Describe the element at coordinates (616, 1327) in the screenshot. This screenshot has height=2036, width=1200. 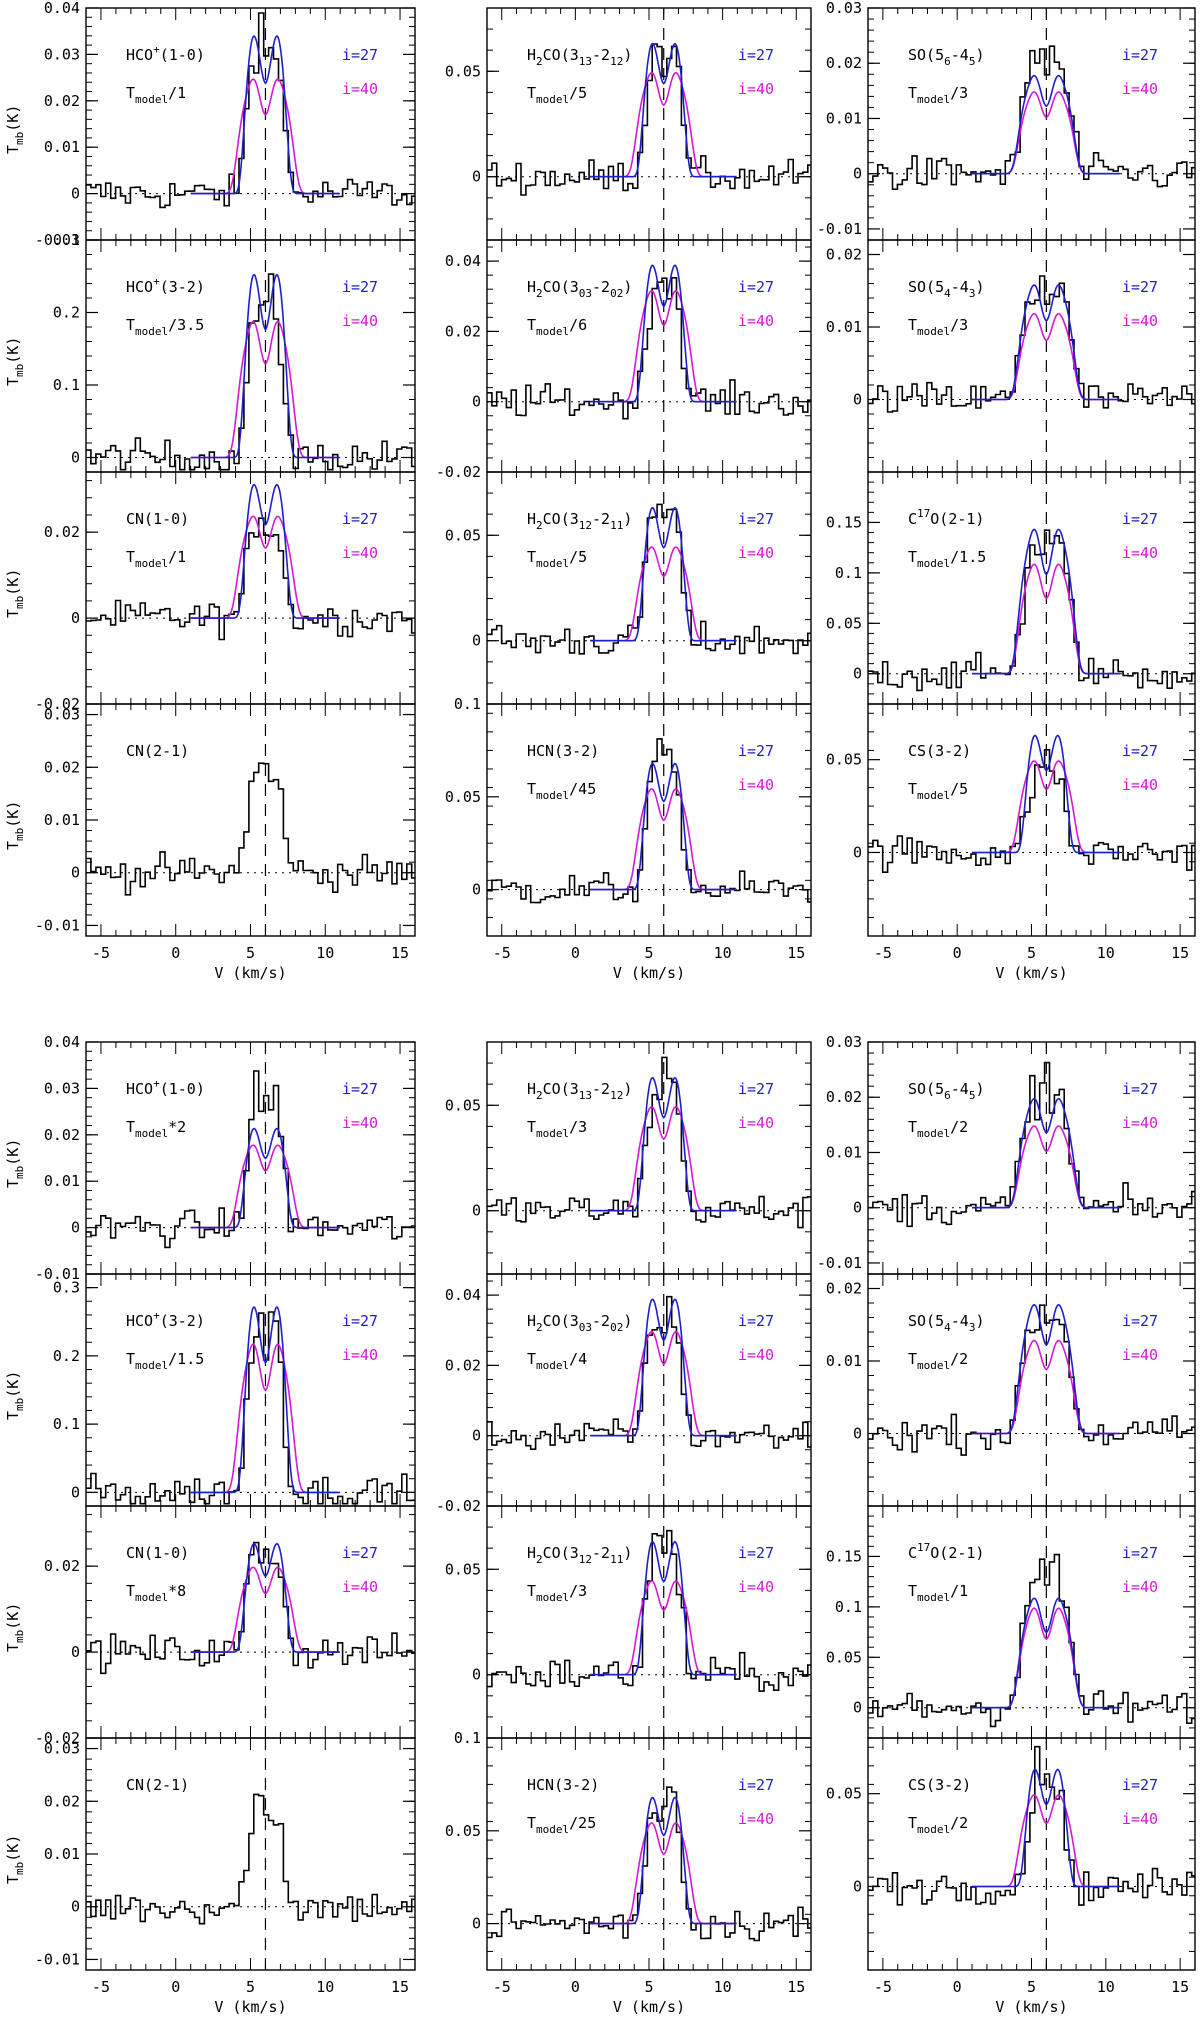
I see `label-part: 02` at that location.